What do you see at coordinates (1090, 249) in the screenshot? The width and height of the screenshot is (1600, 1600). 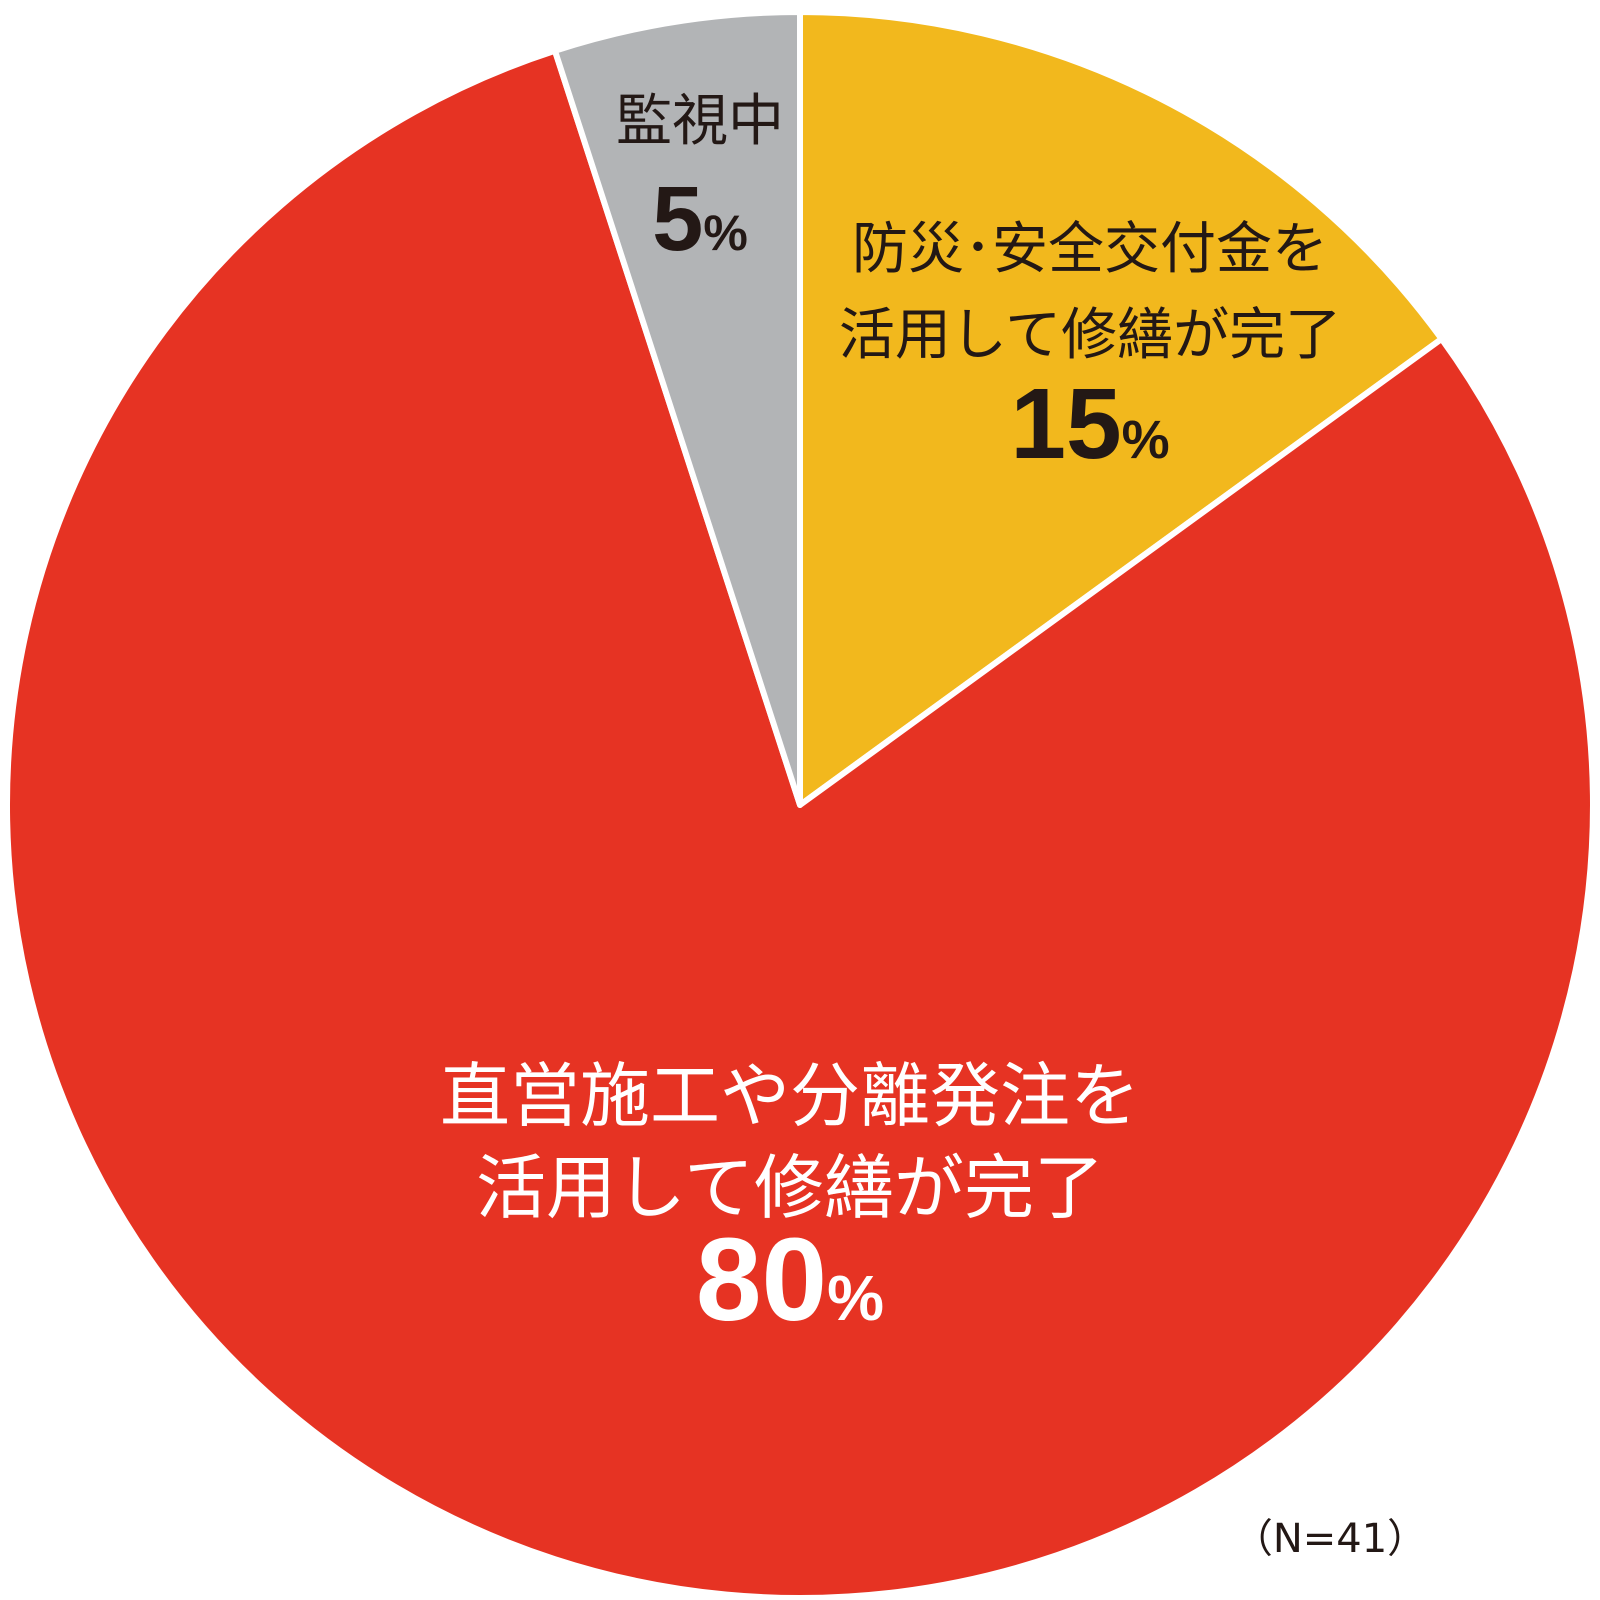 I see `slice-label-0-line-0: 防災･安全交付金を` at bounding box center [1090, 249].